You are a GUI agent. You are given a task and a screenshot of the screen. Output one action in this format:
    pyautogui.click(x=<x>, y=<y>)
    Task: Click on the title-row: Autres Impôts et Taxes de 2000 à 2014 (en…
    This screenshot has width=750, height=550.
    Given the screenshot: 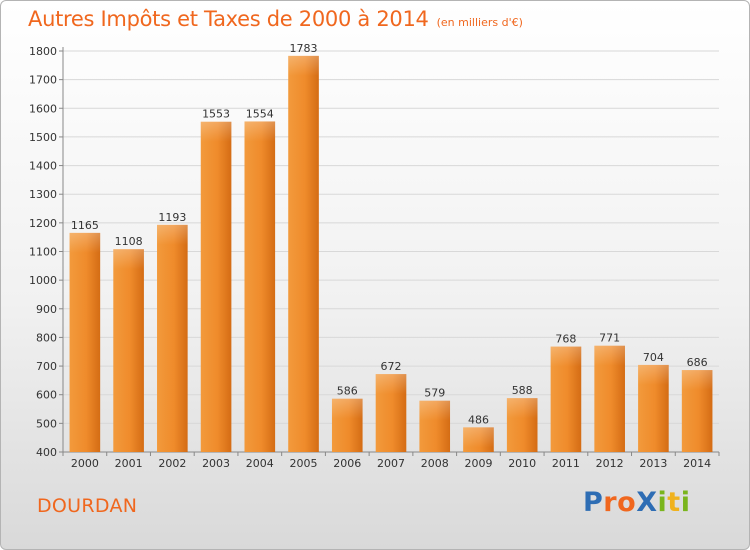 What is the action you would take?
    pyautogui.click(x=275, y=19)
    